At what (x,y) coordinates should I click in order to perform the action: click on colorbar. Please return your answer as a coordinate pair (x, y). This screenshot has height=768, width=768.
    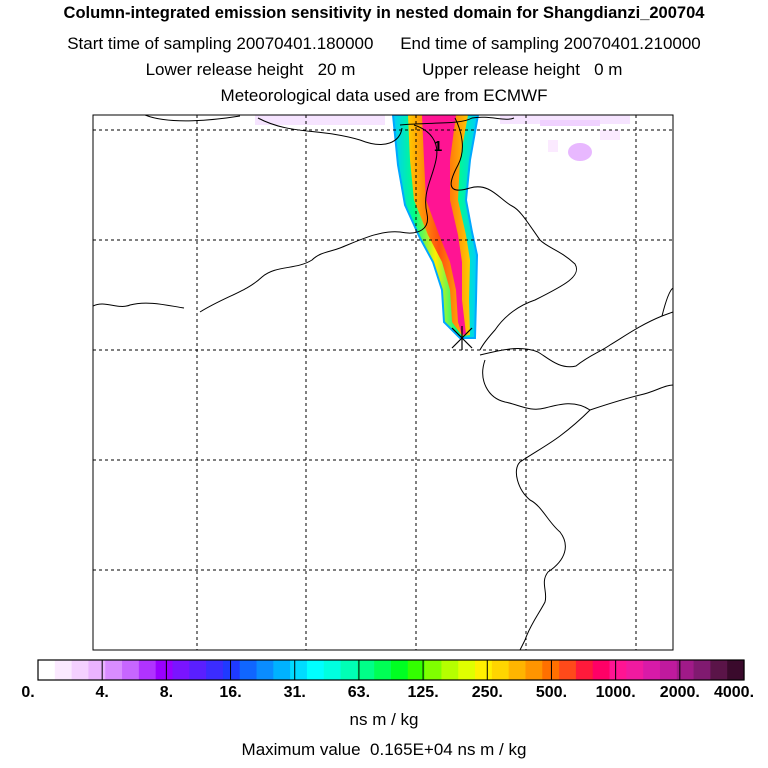
    Looking at the image, I should click on (391, 670).